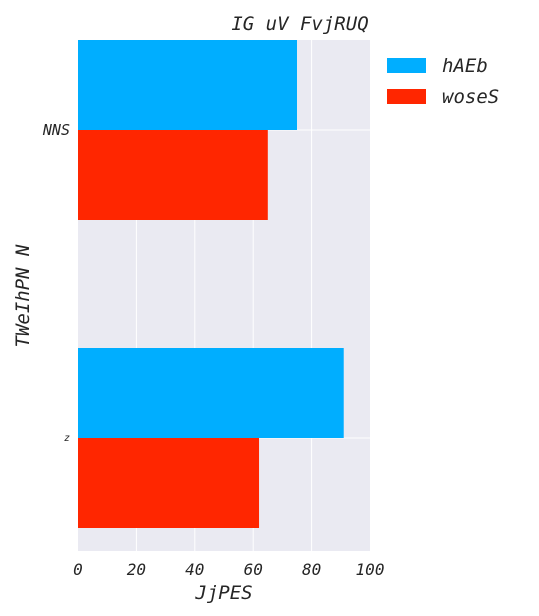 This screenshot has height=616, width=539. I want to click on chart-title: IG uV FvjRUQ, so click(299, 24).